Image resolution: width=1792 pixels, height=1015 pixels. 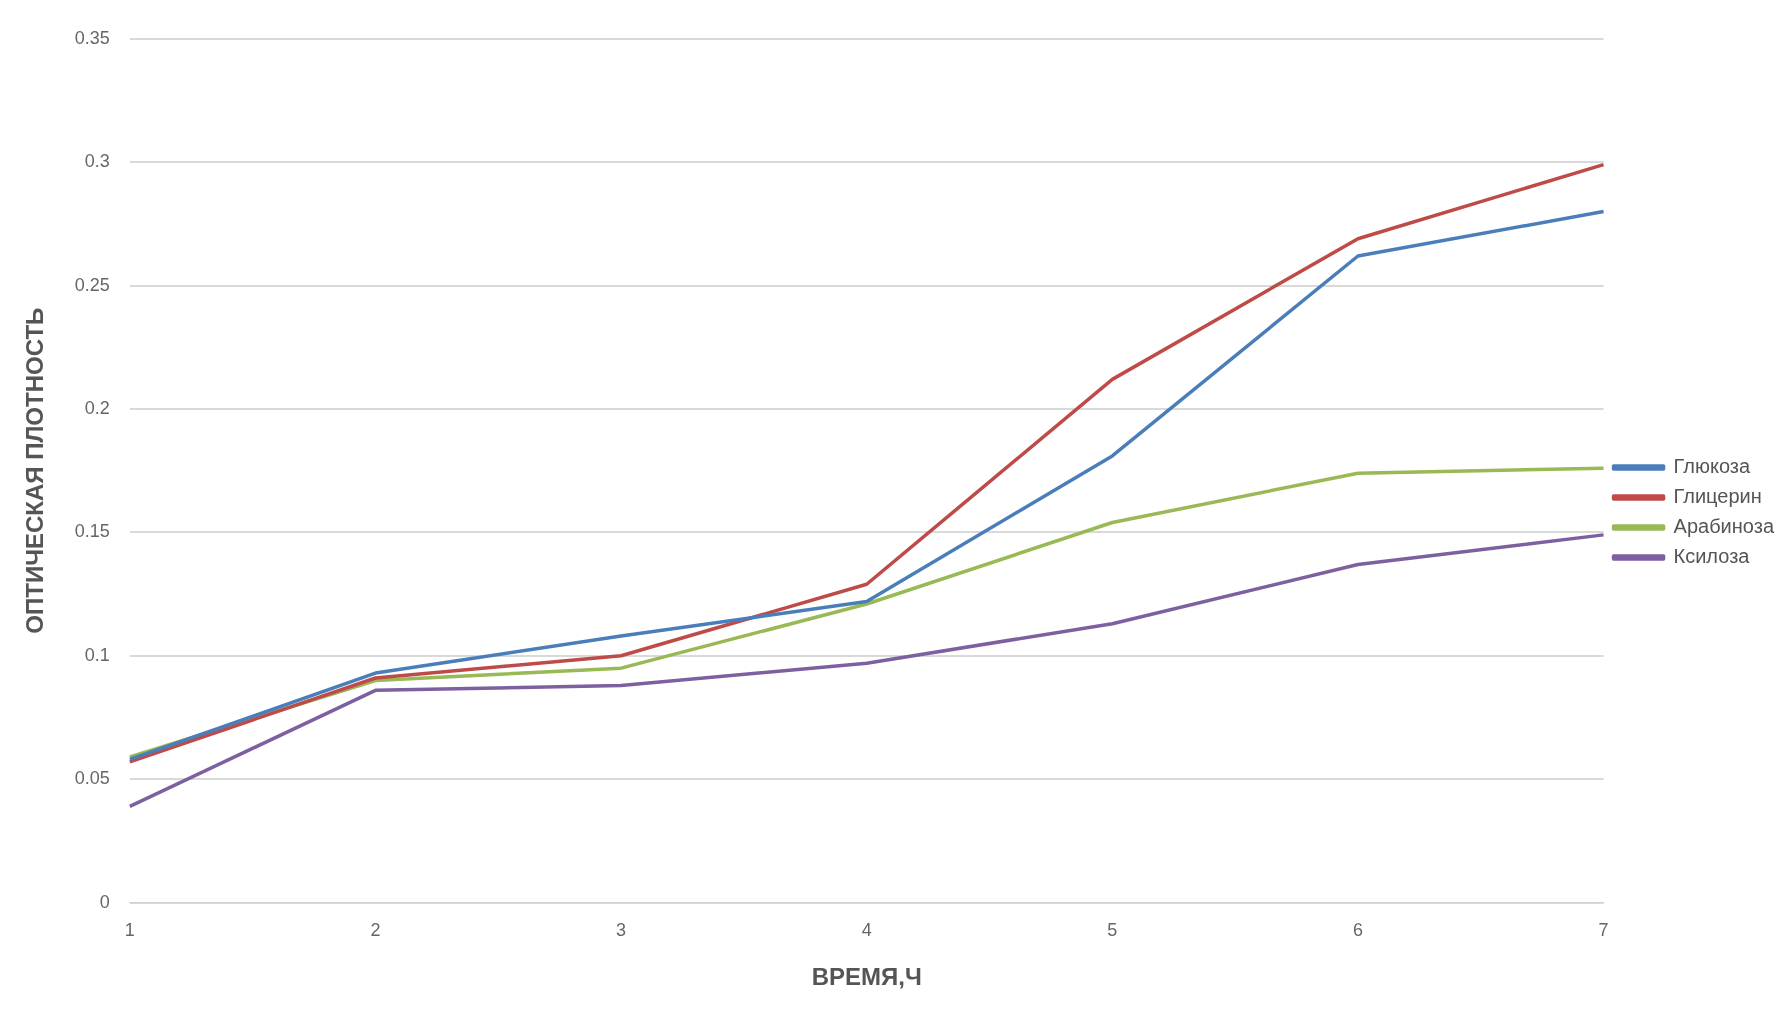 I want to click on legend-label: Ксилоза, so click(x=1712, y=556).